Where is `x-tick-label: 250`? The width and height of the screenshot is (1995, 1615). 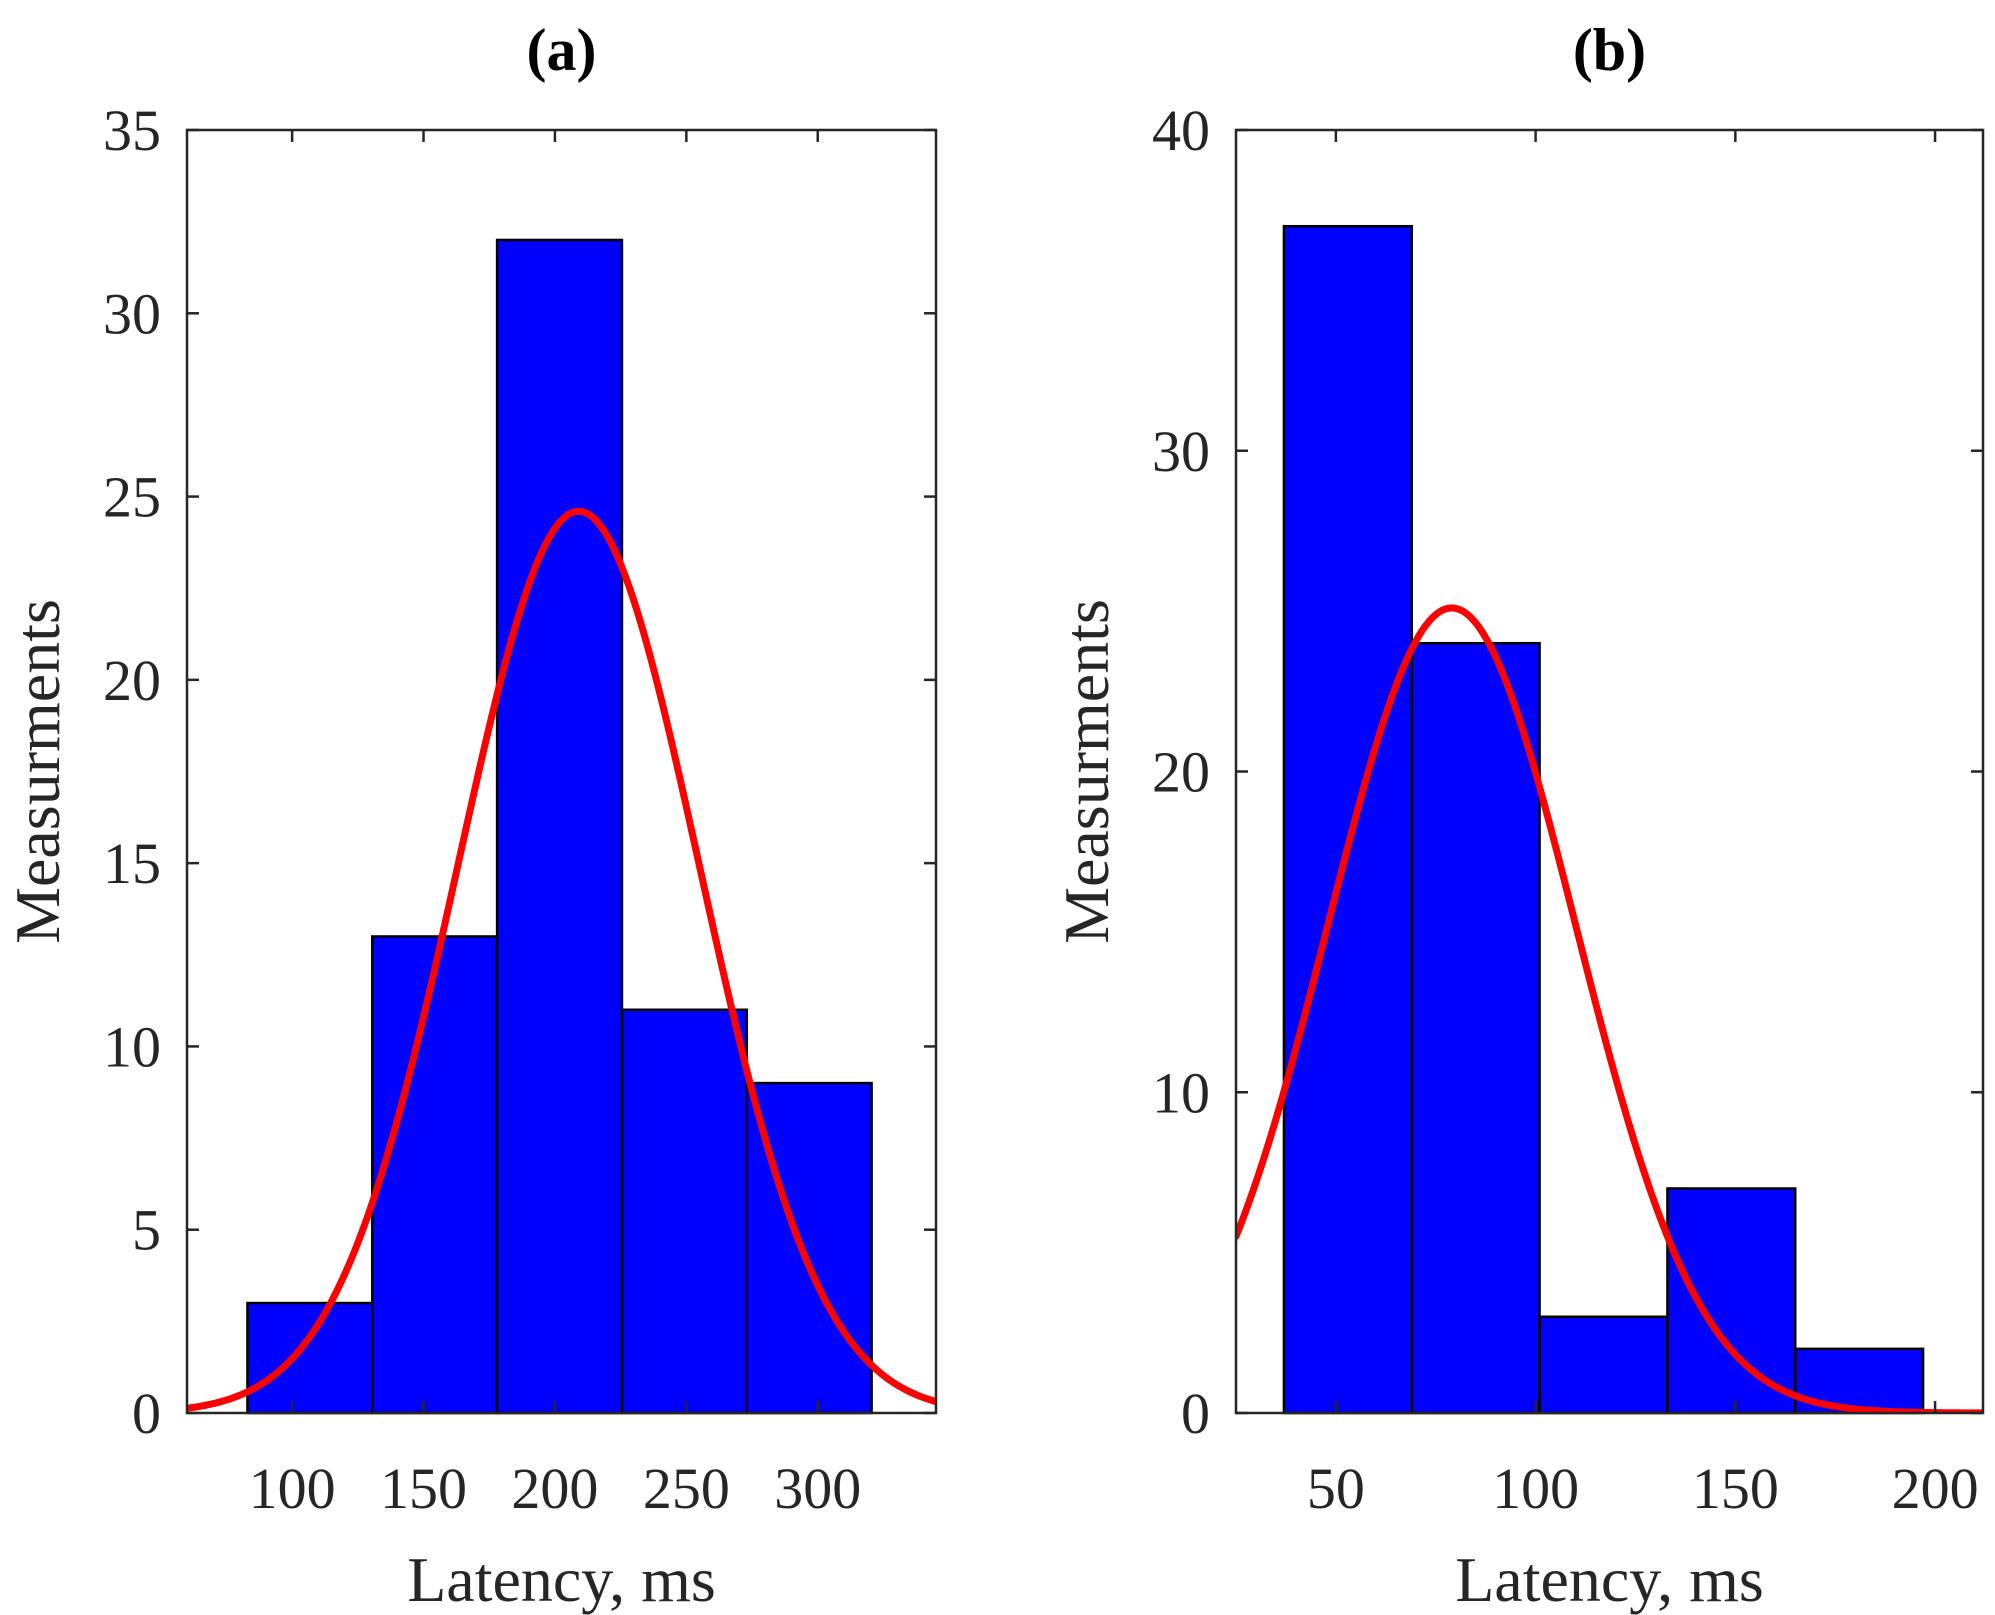 x-tick-label: 250 is located at coordinates (686, 1488).